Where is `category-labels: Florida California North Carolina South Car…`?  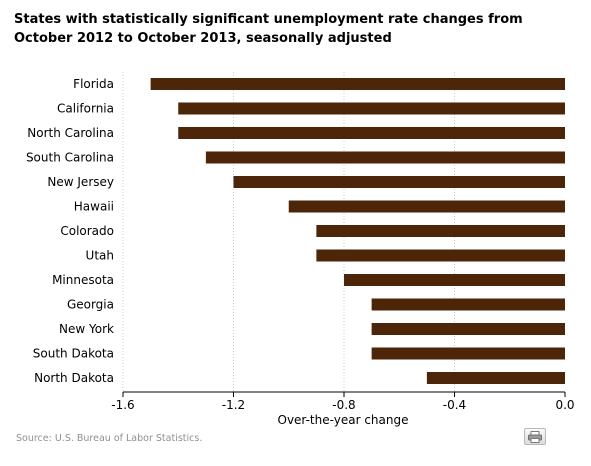 category-labels: Florida California North Carolina South Car… is located at coordinates (70, 231).